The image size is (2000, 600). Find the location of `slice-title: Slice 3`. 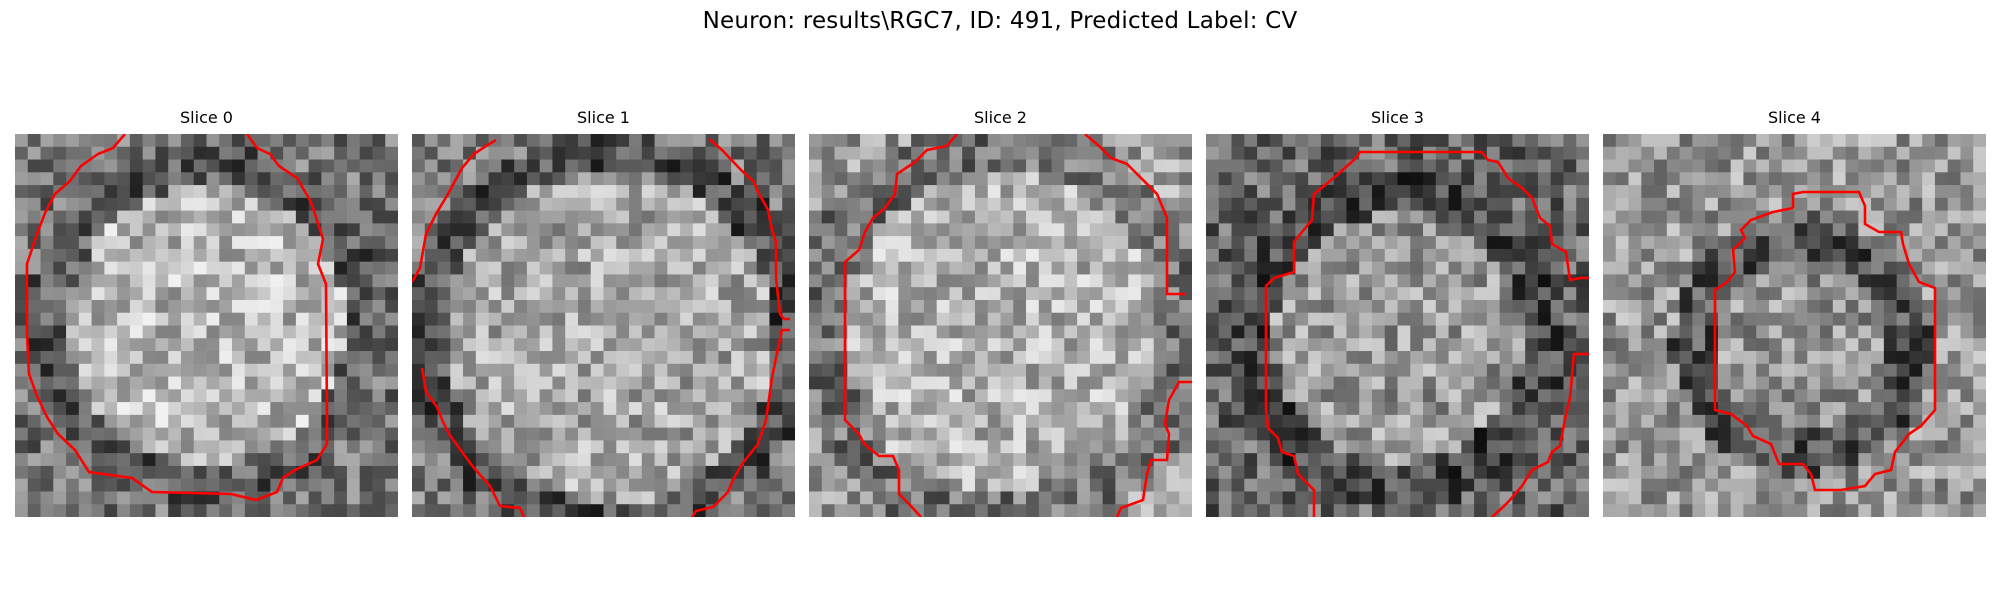

slice-title: Slice 3 is located at coordinates (1397, 117).